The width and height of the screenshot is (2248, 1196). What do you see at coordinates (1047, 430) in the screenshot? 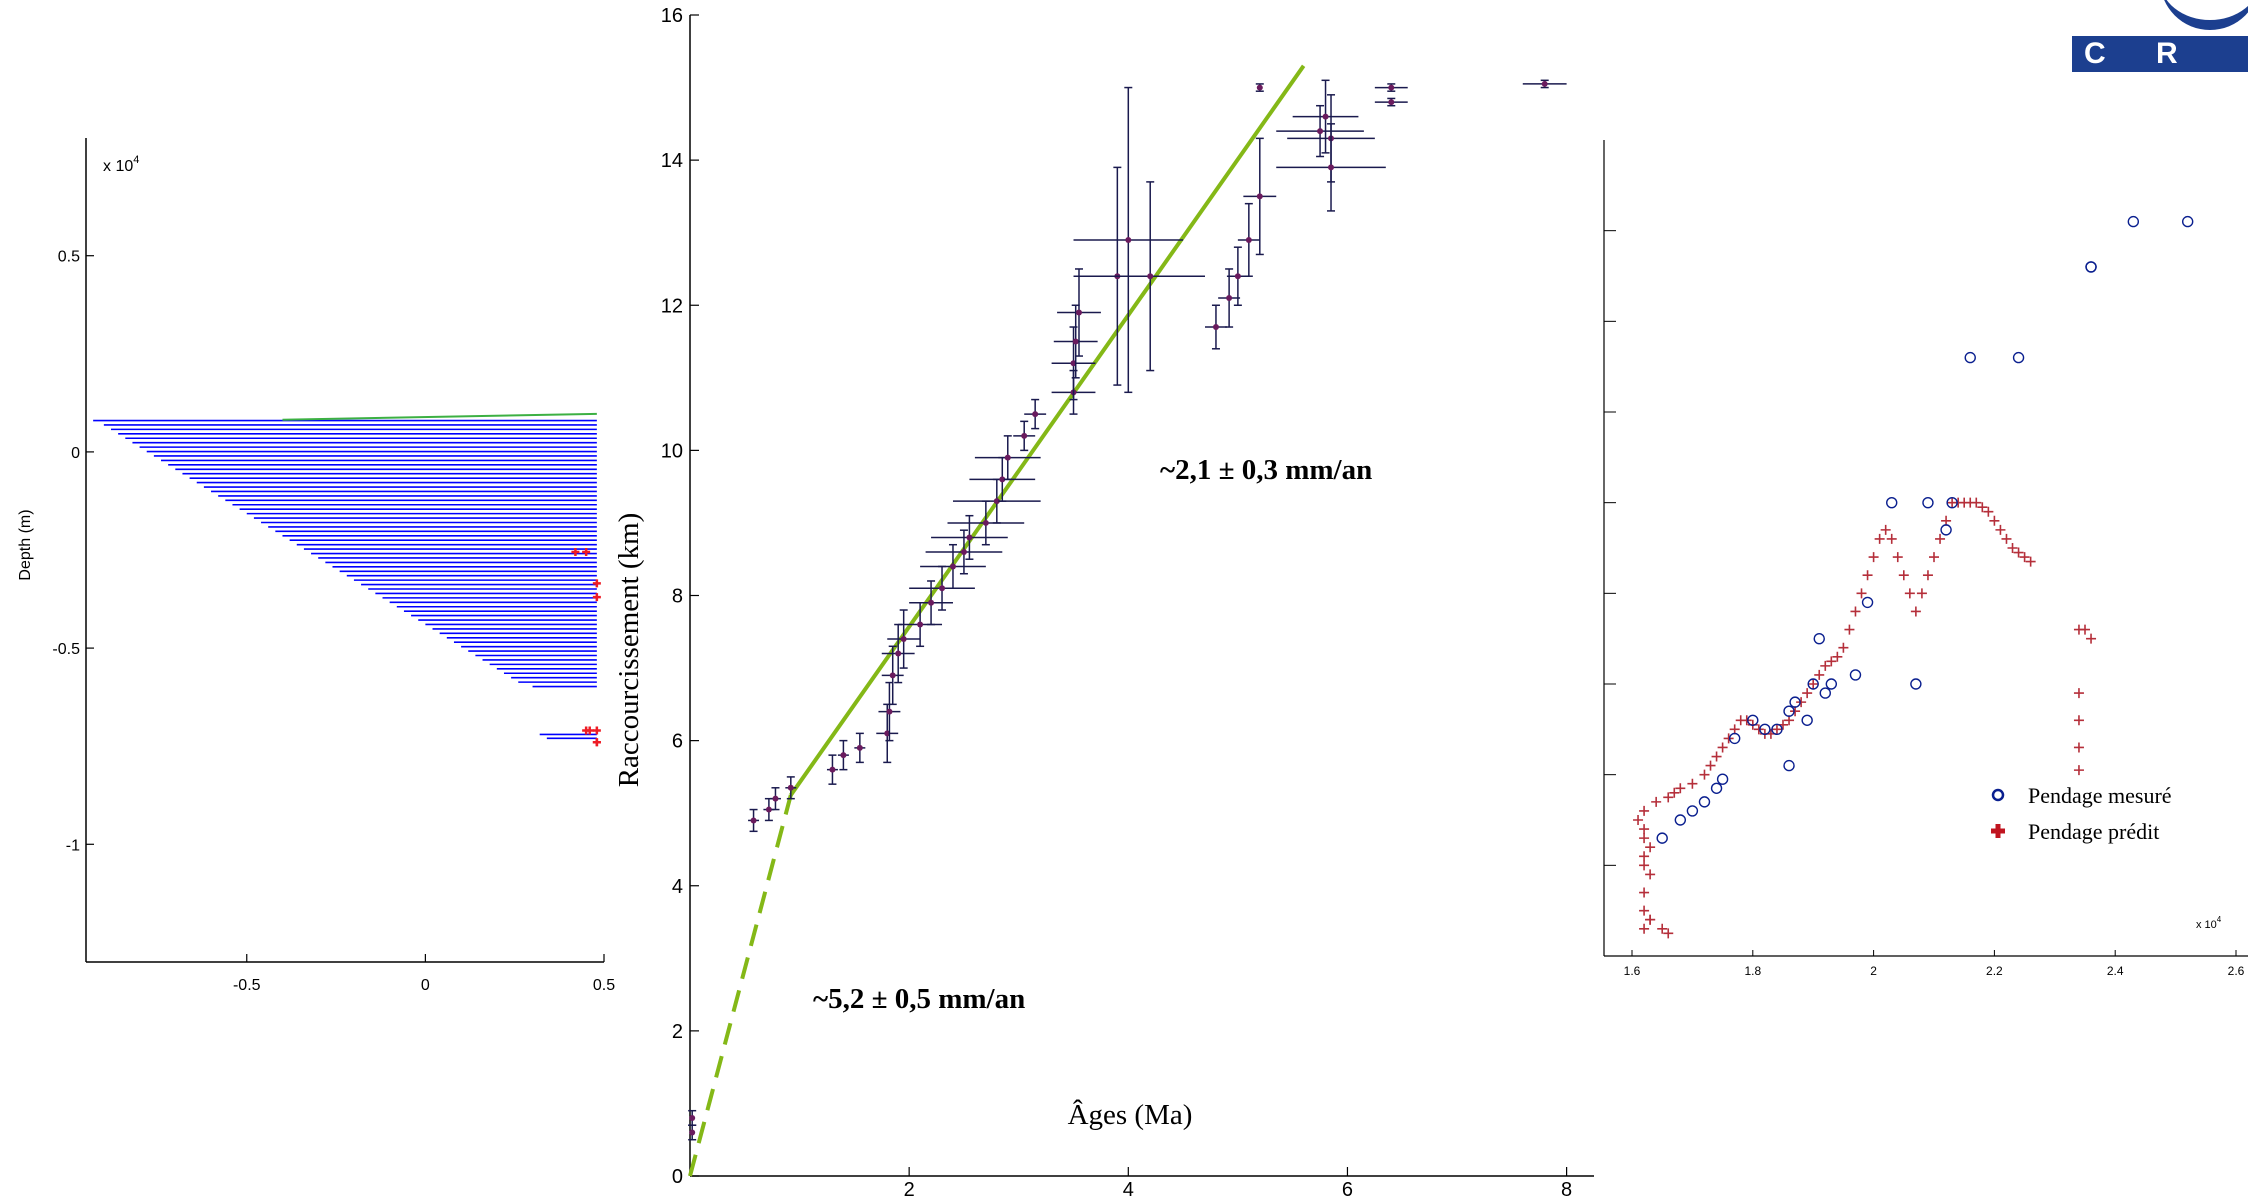
I see `fit-line-solid` at bounding box center [1047, 430].